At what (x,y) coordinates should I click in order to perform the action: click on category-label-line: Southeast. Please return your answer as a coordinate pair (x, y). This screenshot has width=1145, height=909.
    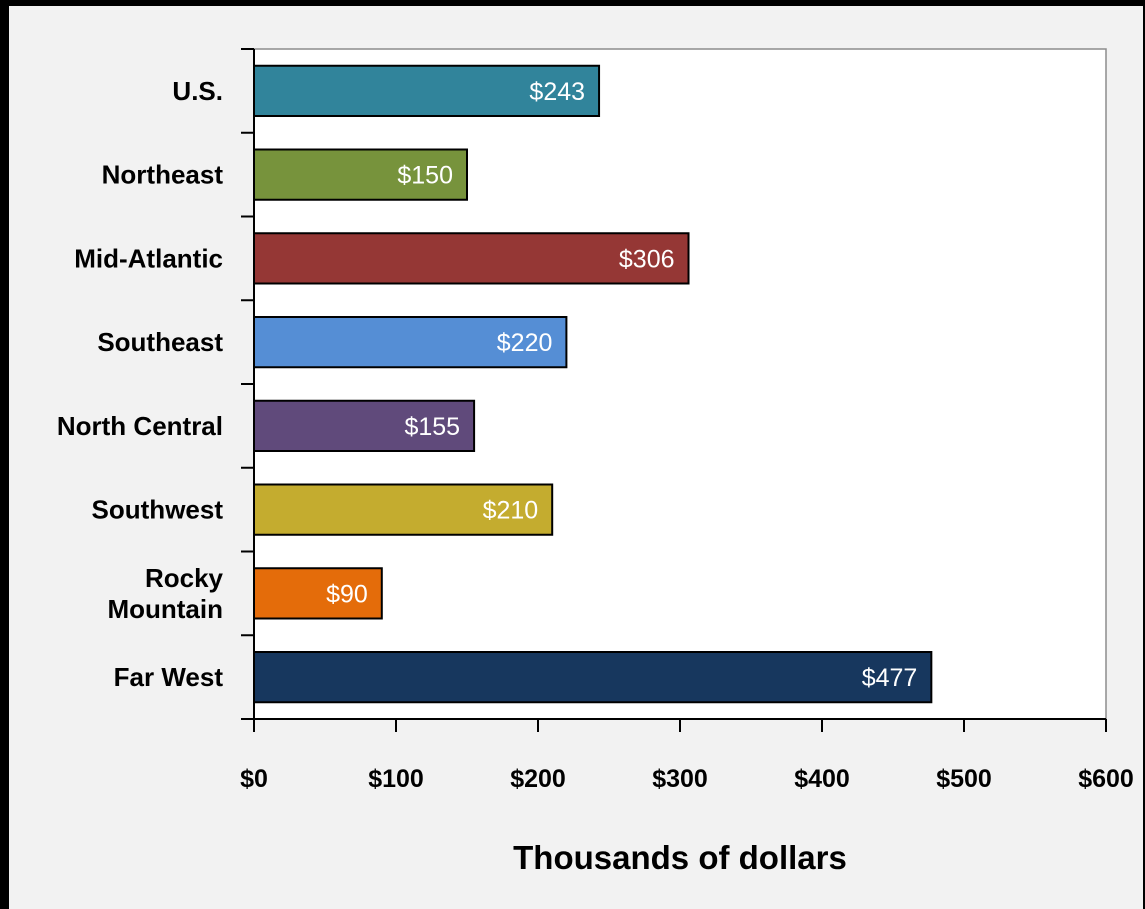
    Looking at the image, I should click on (160, 342).